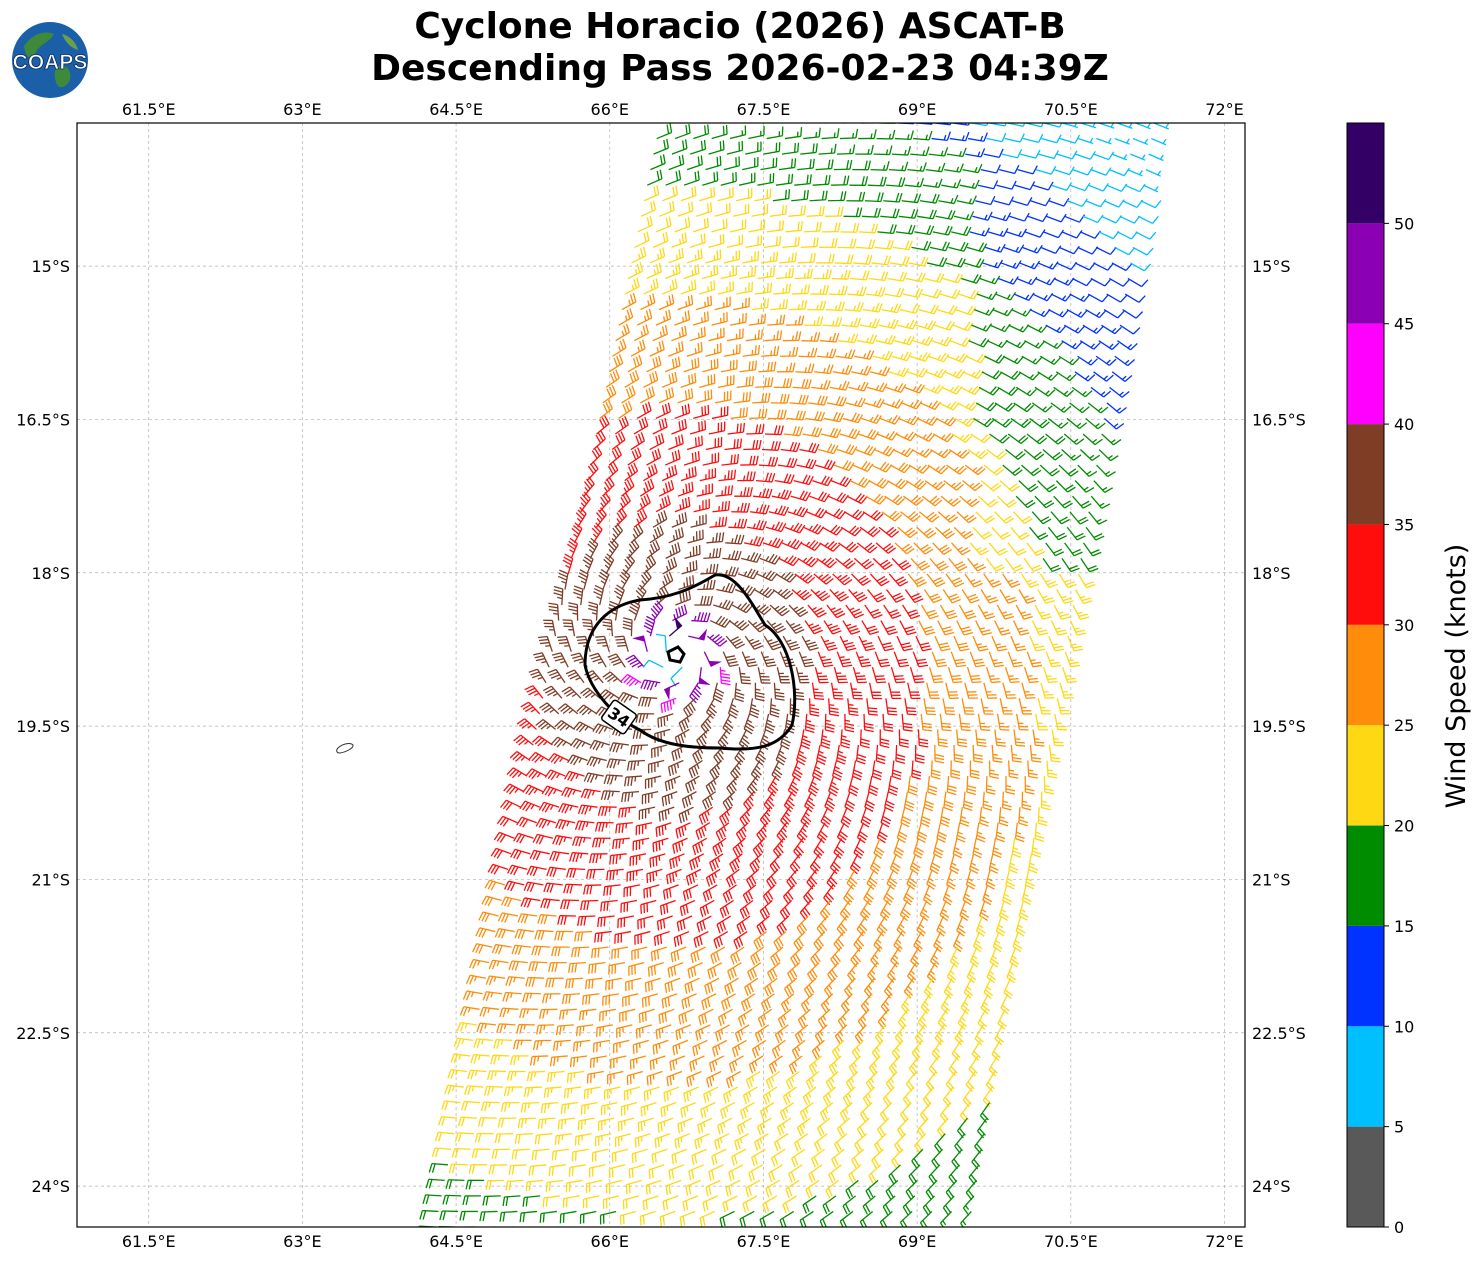 The height and width of the screenshot is (1264, 1483). What do you see at coordinates (1404, 926) in the screenshot?
I see `colorbar-tick-label: 15` at bounding box center [1404, 926].